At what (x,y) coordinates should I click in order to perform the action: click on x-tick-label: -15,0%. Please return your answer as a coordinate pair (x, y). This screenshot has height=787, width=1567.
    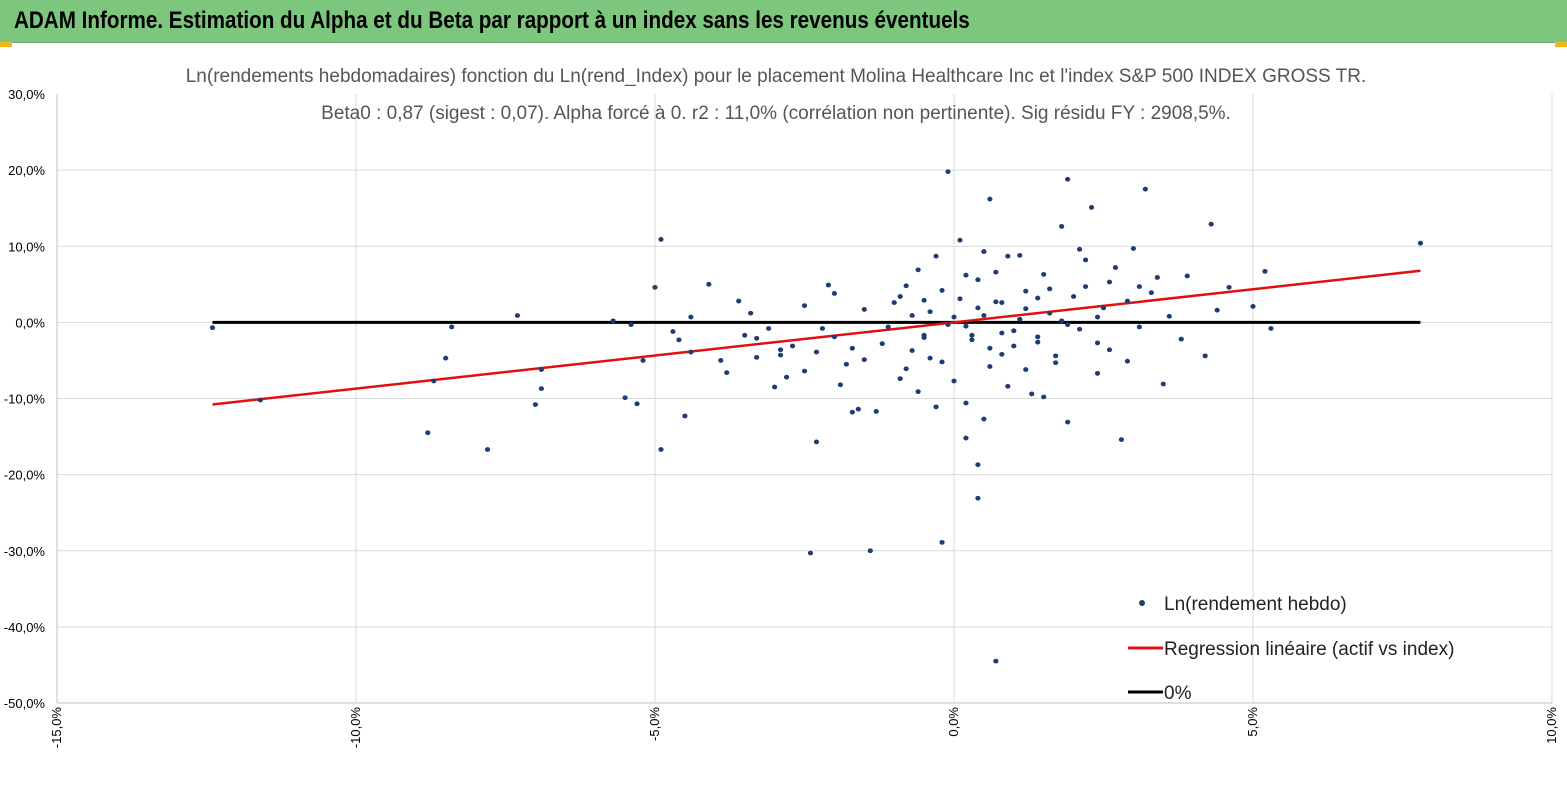
    Looking at the image, I should click on (56, 728).